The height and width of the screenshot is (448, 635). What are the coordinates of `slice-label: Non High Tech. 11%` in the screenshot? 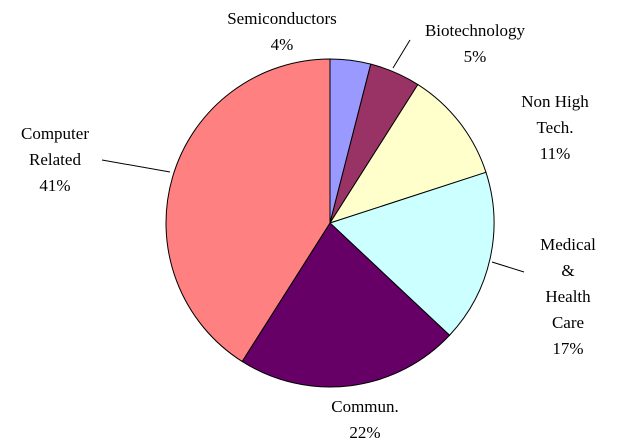 It's located at (555, 128).